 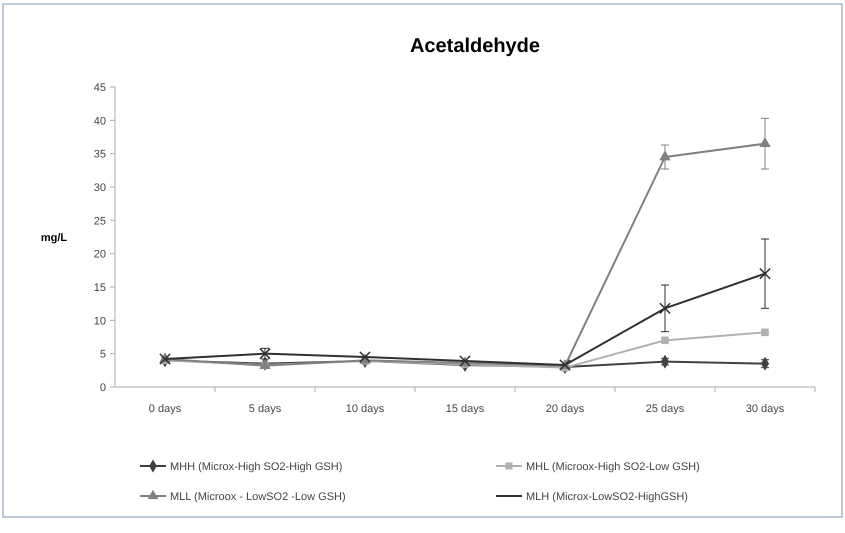 I want to click on y-tick-label: 20, so click(x=100, y=254).